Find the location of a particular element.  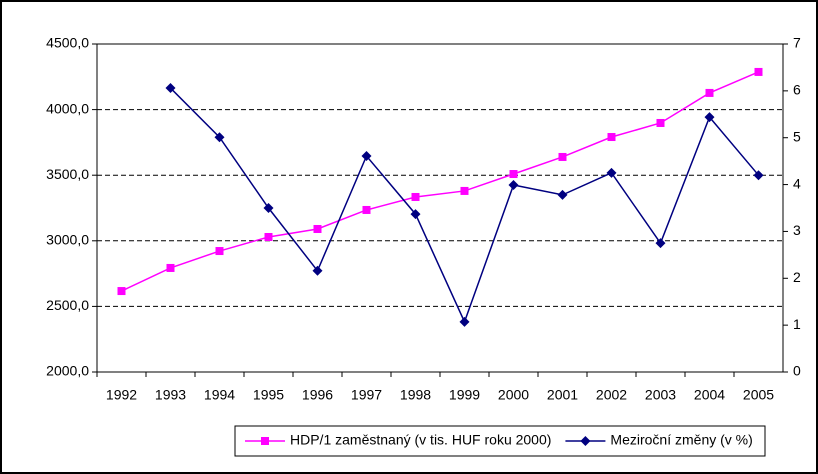

x-tick-label: 2002 is located at coordinates (611, 395).